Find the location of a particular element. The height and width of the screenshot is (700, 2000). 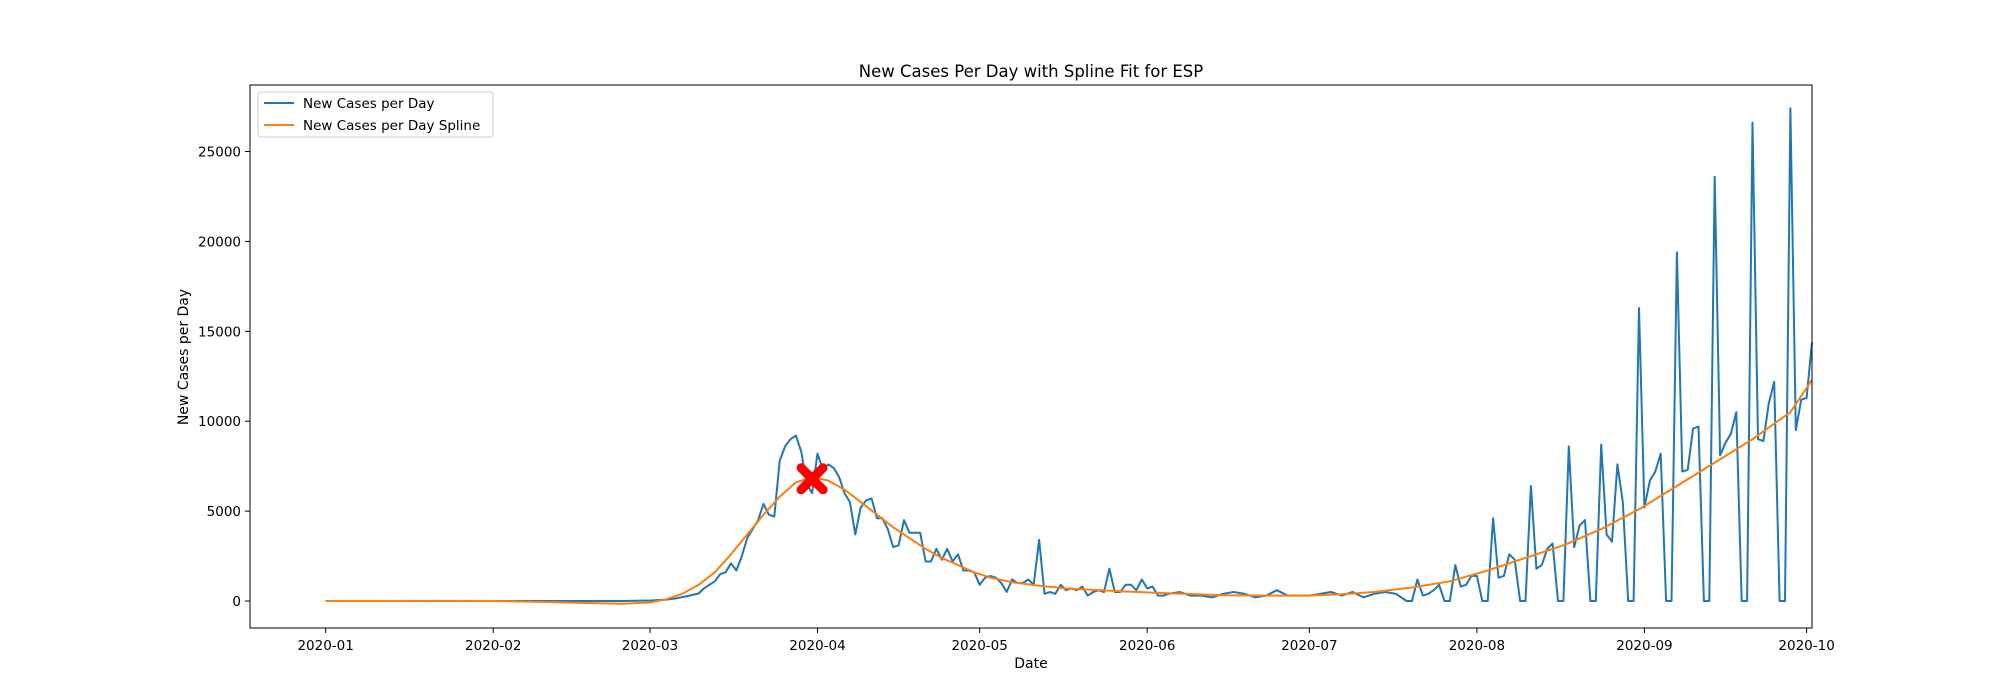

x-tick-label: 2020-09 is located at coordinates (1644, 646).